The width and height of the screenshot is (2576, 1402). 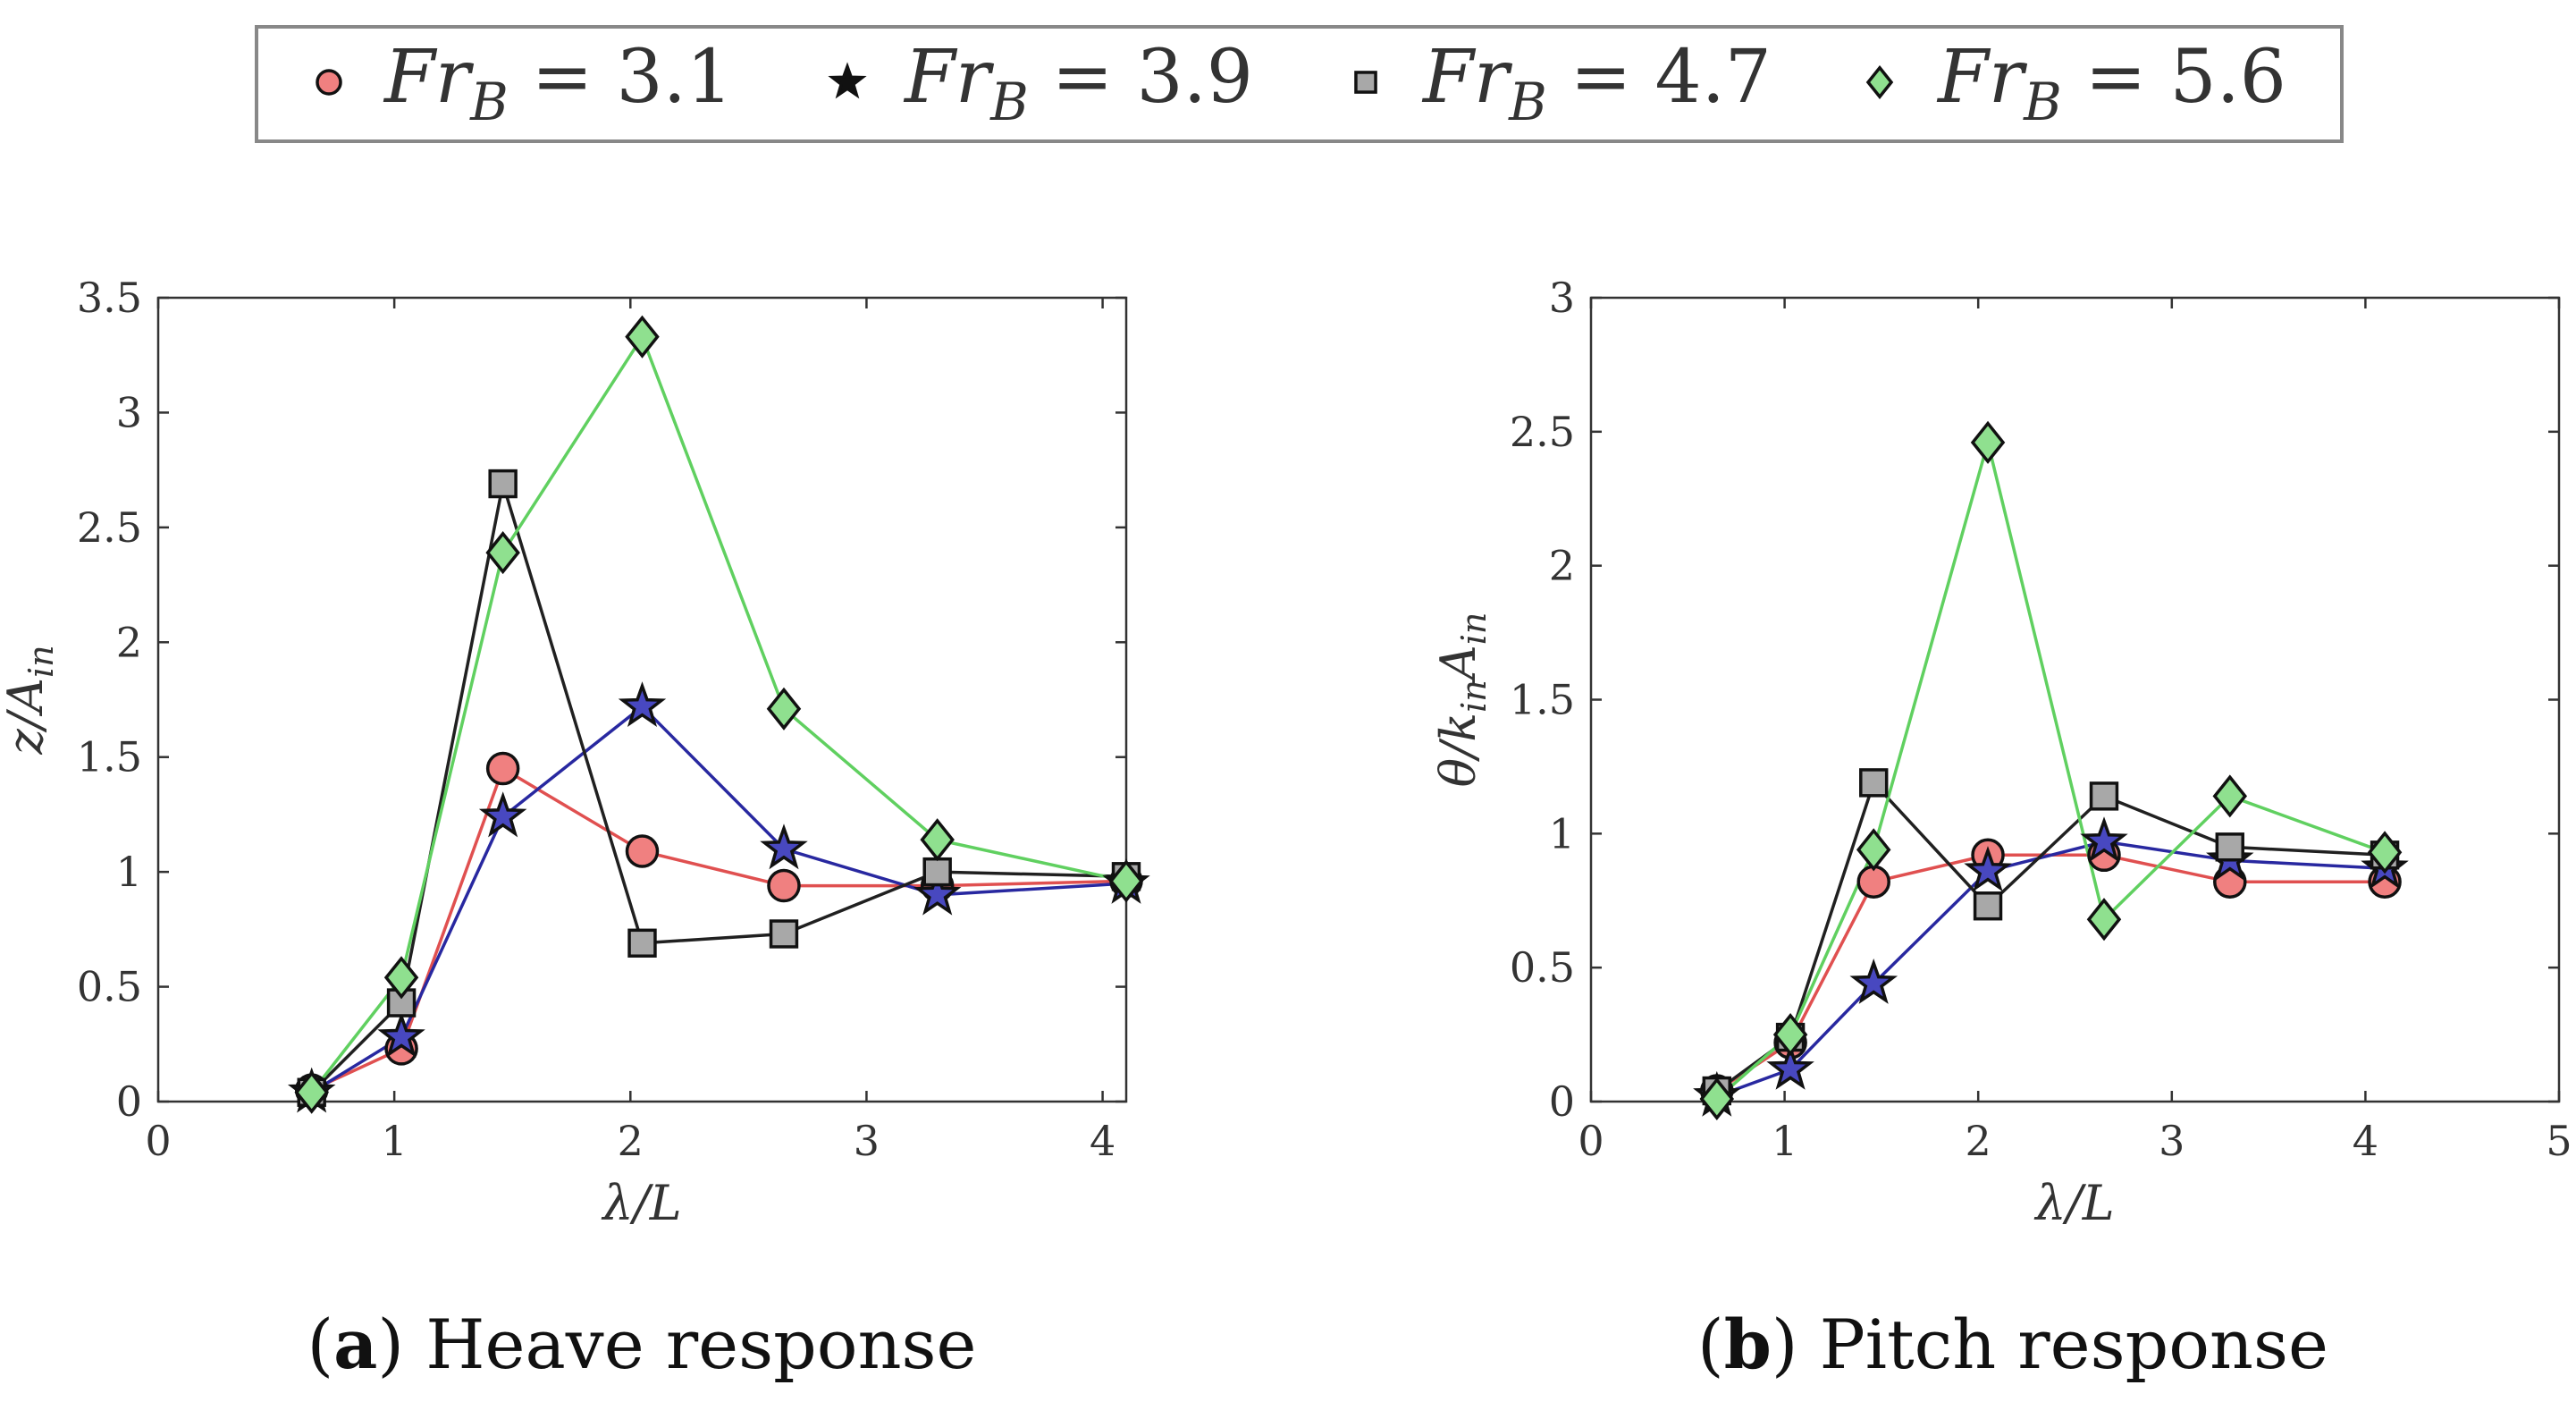 I want to click on legend-entry: FrB = 4.7, so click(x=1563, y=83).